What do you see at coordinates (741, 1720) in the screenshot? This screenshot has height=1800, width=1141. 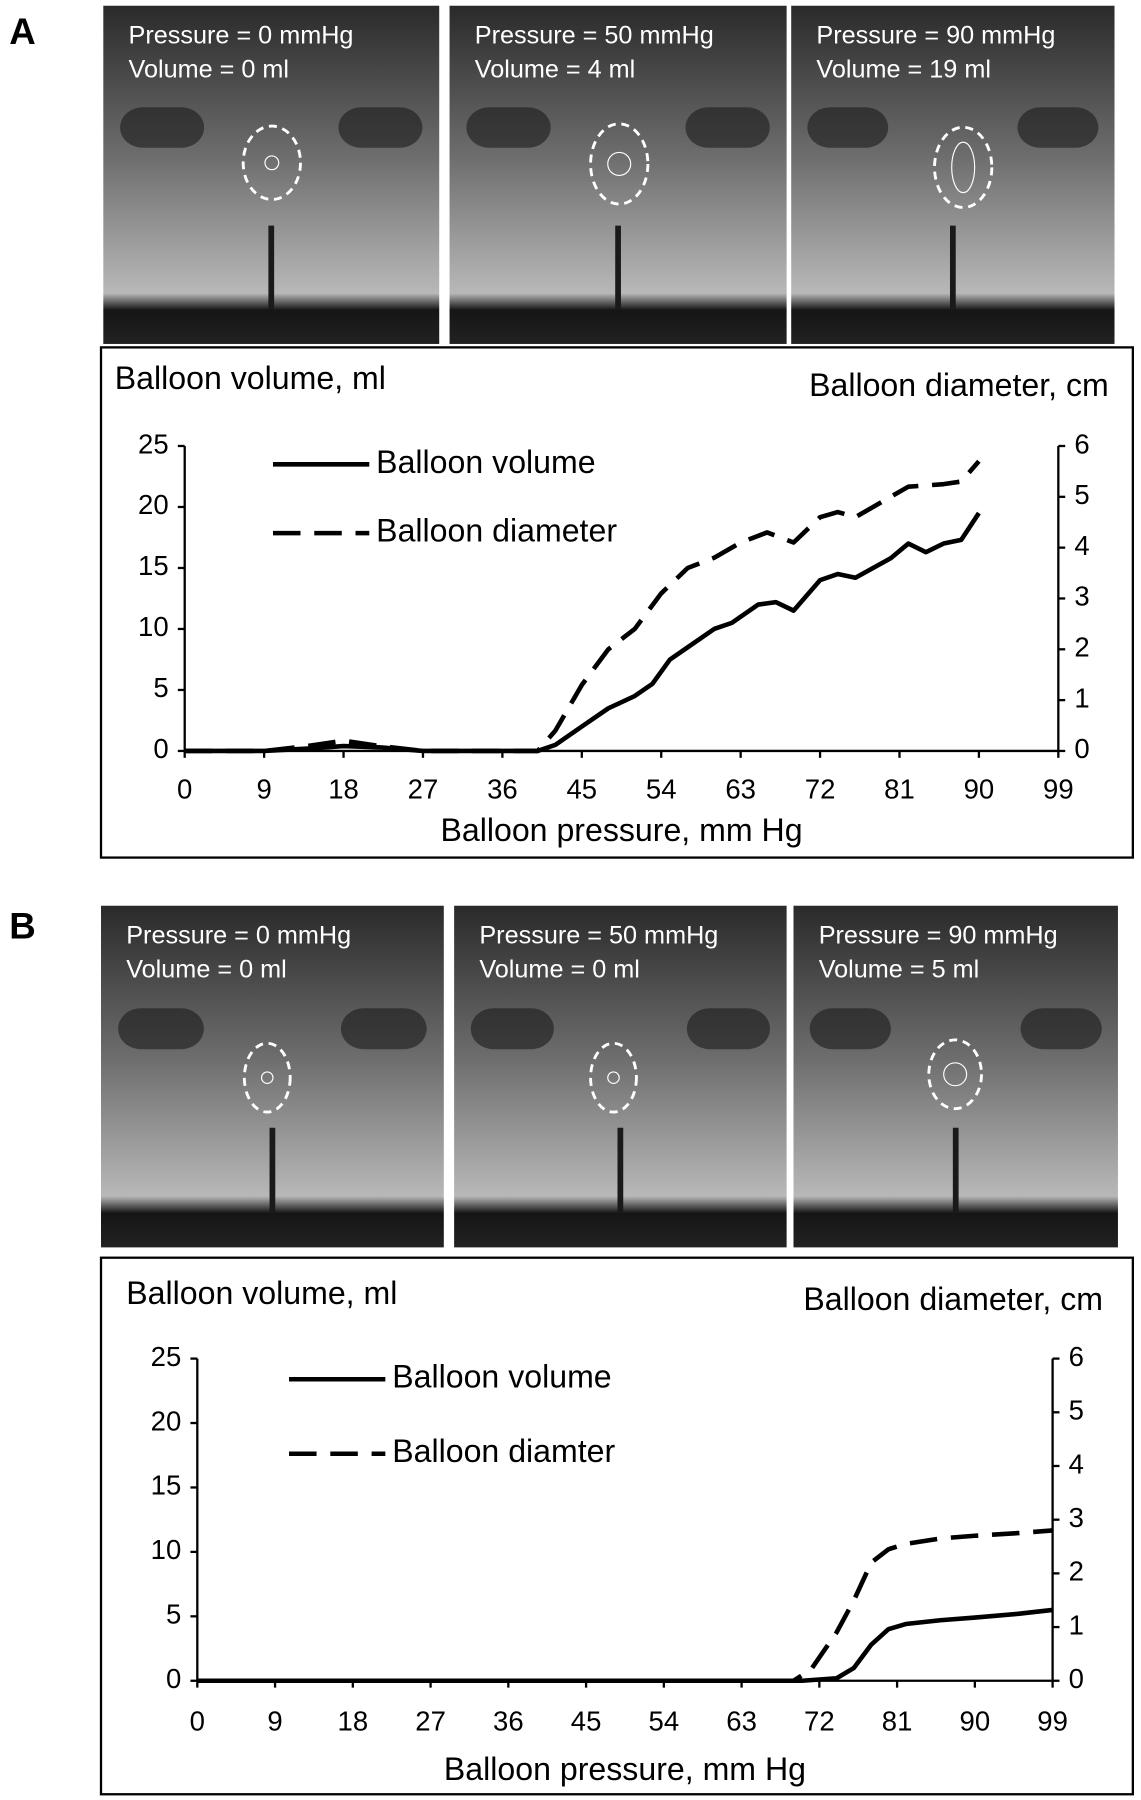 I see `x-tick-label: 63` at bounding box center [741, 1720].